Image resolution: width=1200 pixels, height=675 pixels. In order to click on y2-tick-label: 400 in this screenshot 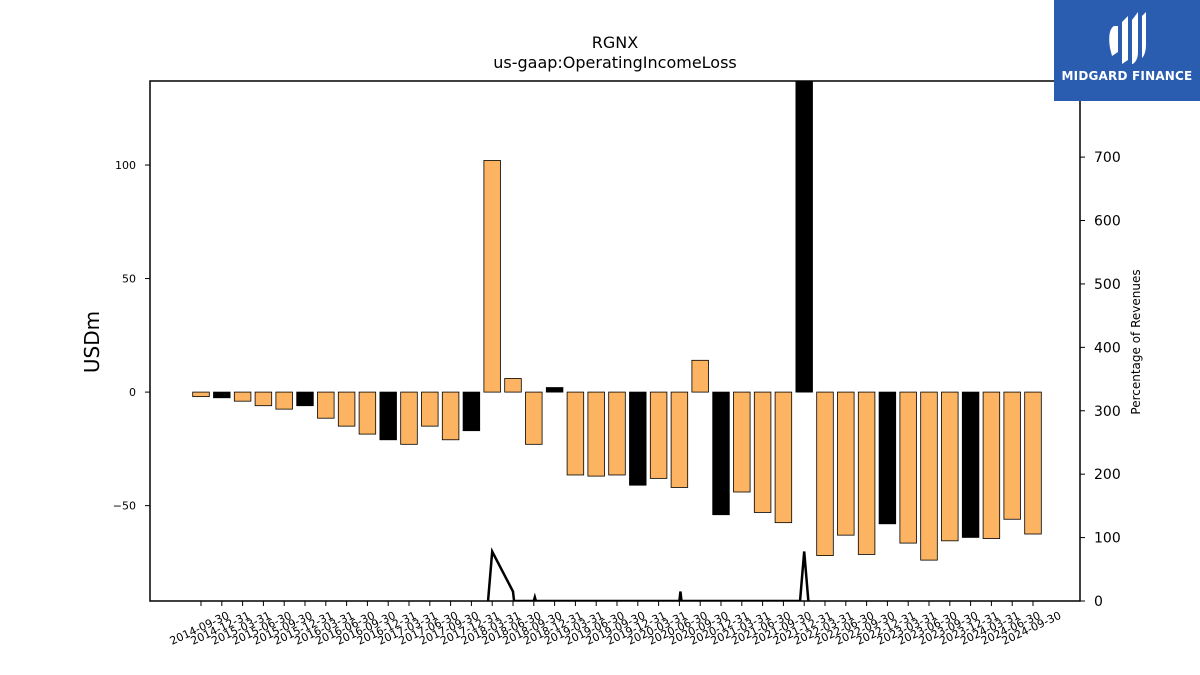, I will do `click(1107, 348)`.